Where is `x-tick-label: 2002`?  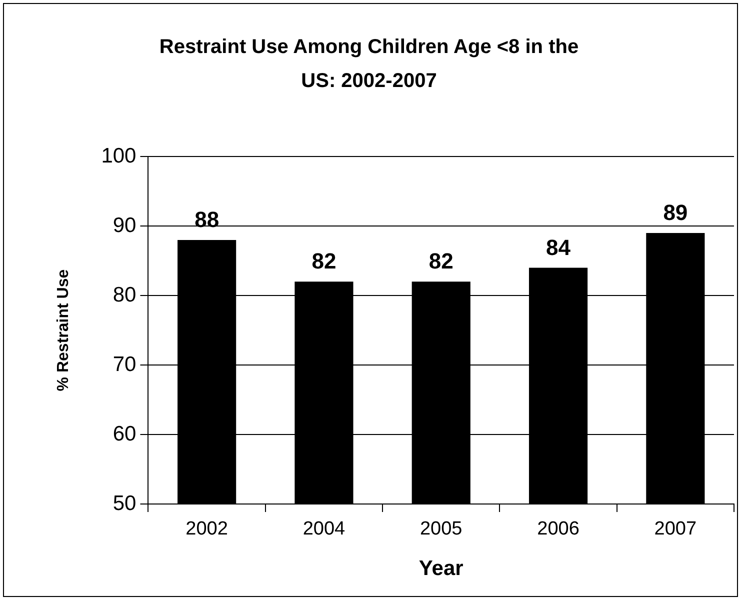 x-tick-label: 2002 is located at coordinates (207, 529).